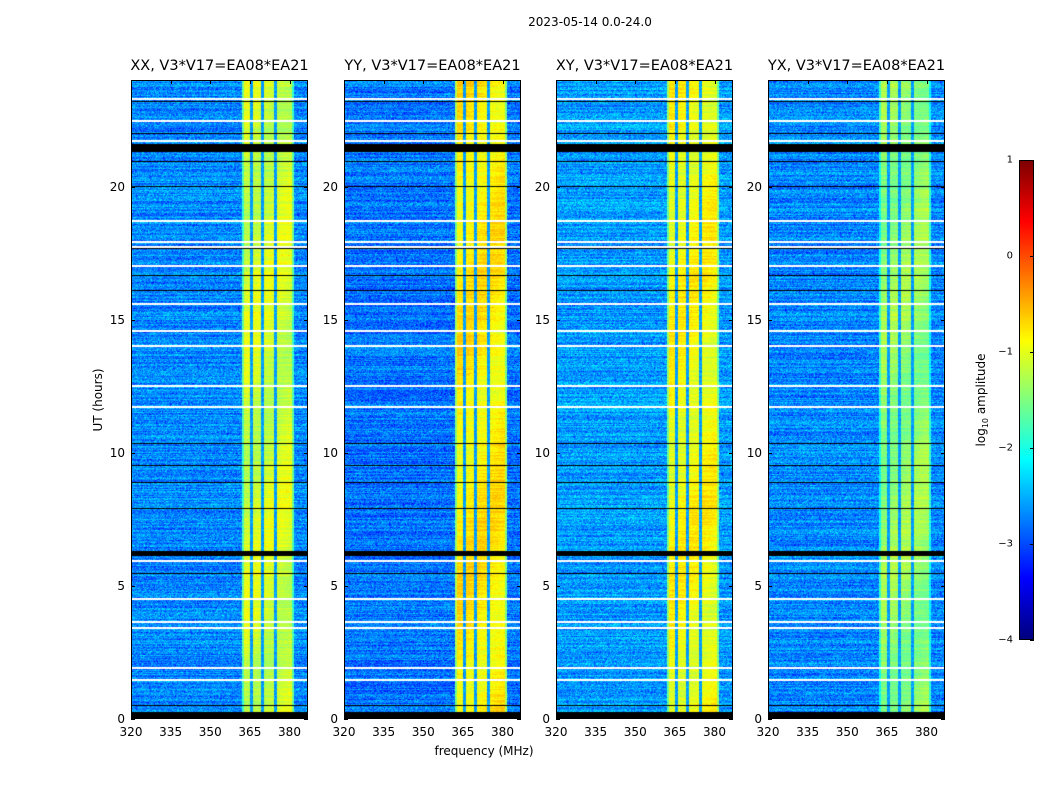 Image resolution: width=1050 pixels, height=800 pixels. Describe the element at coordinates (1005, 352) in the screenshot. I see `colorbar-tick-label: −1` at that location.